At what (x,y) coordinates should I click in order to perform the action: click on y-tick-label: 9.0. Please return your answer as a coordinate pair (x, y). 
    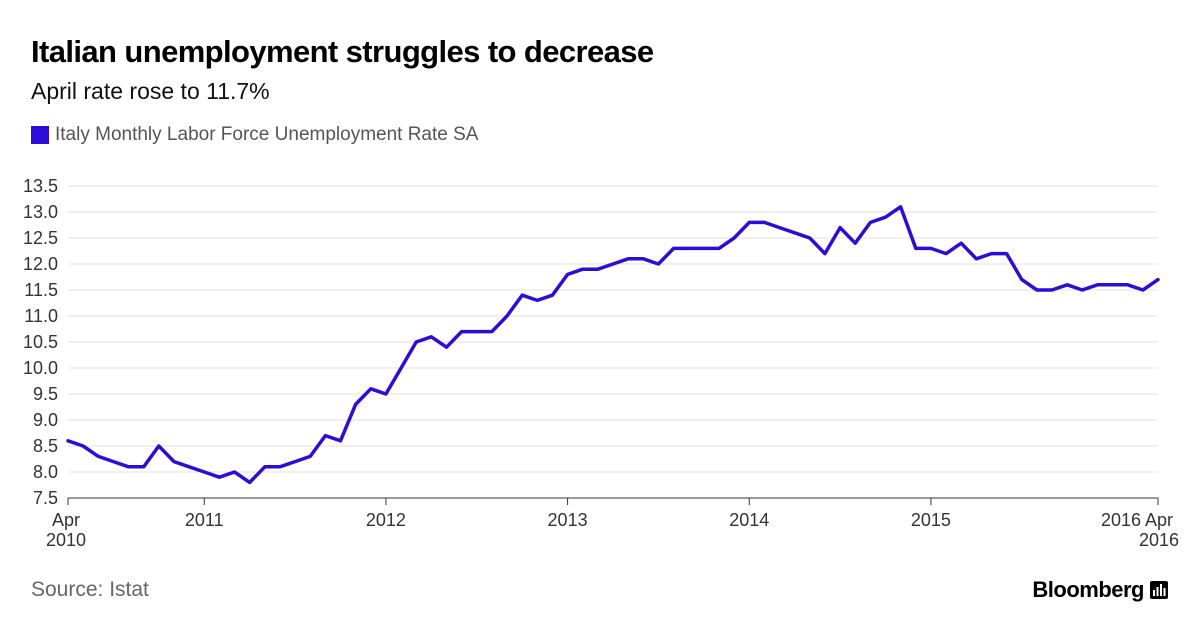
    Looking at the image, I should click on (45, 420).